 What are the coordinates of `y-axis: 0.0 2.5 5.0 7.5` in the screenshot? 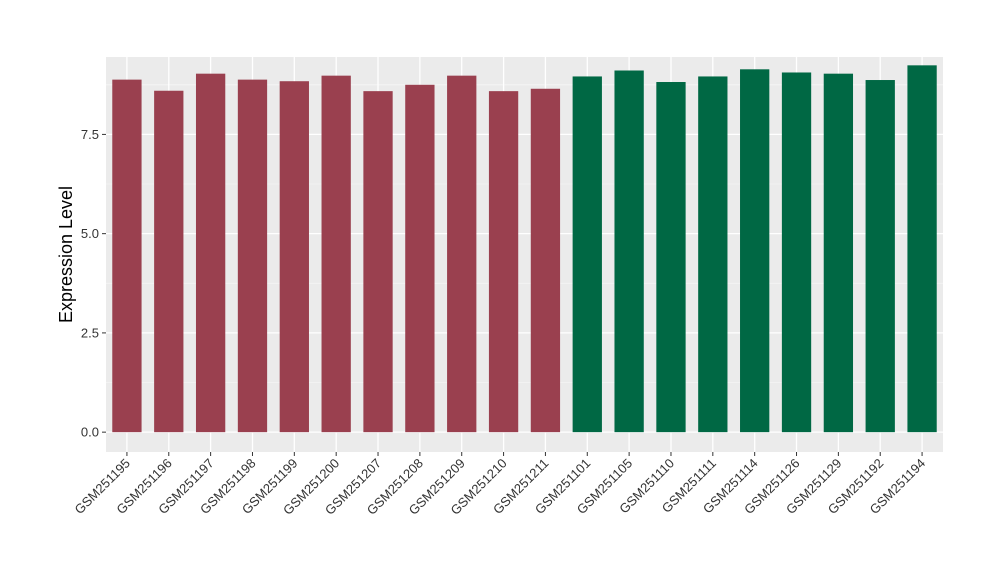 It's located at (93, 283).